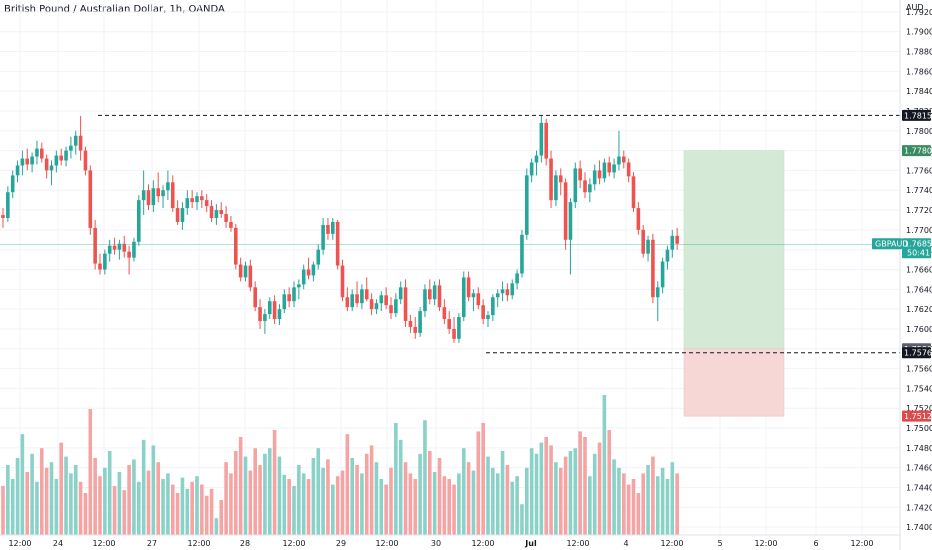 This screenshot has height=550, width=932. Describe the element at coordinates (734, 250) in the screenshot. I see `profit-zone` at that location.